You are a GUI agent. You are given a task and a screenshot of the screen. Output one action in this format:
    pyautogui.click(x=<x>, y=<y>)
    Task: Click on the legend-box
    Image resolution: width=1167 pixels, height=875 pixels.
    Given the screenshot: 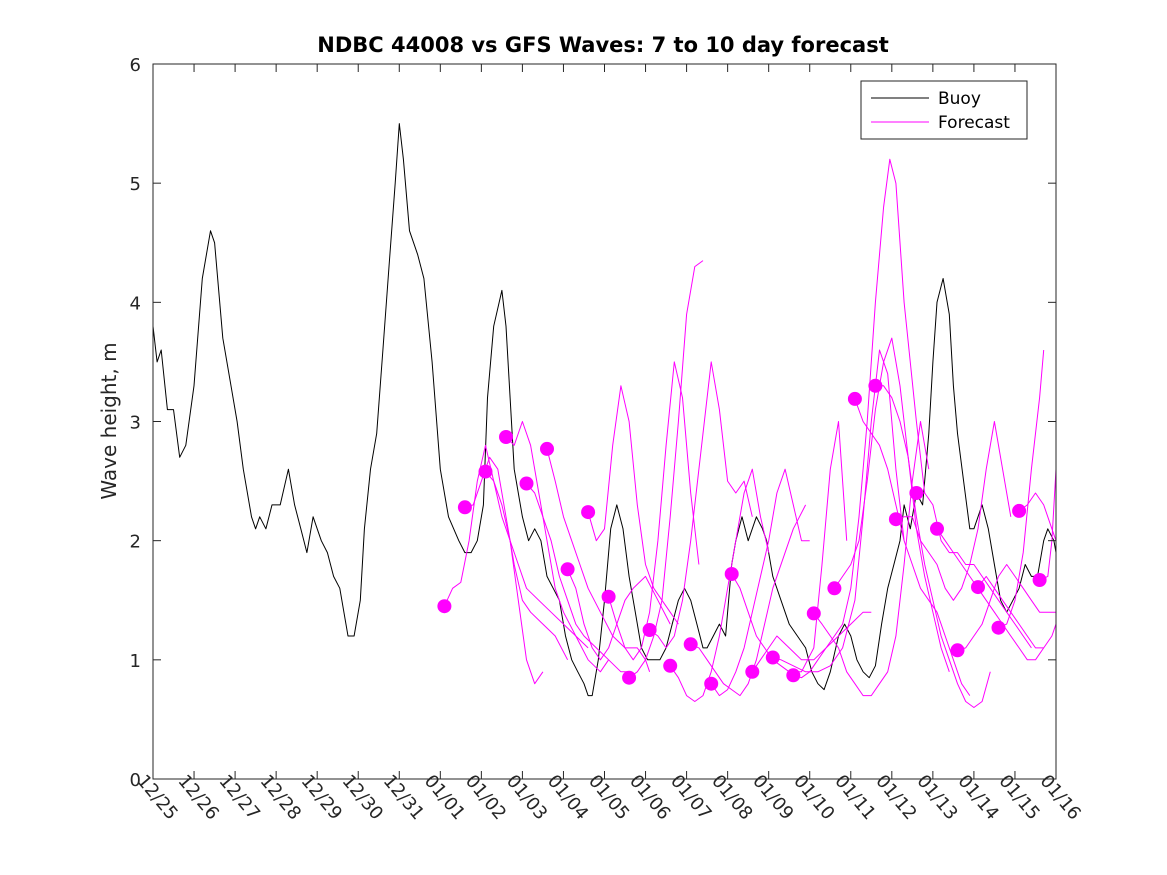 What is the action you would take?
    pyautogui.click(x=944, y=110)
    